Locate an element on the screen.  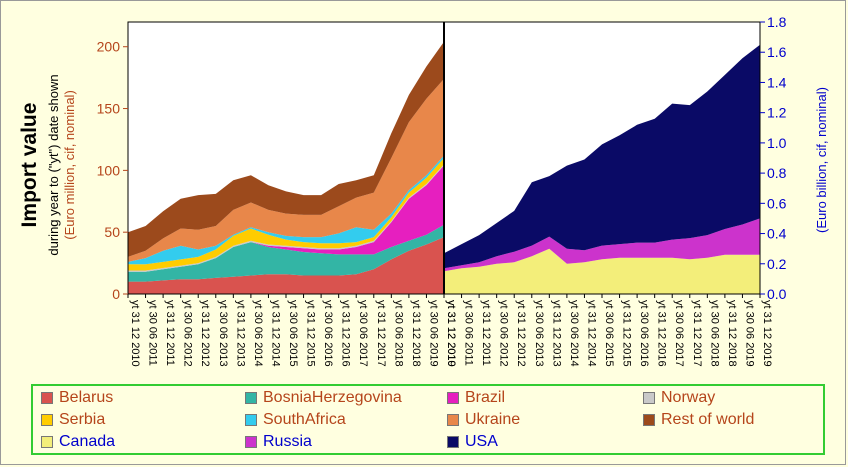
right-xtick-label: yt 30 06 2017 is located at coordinates (679, 333).